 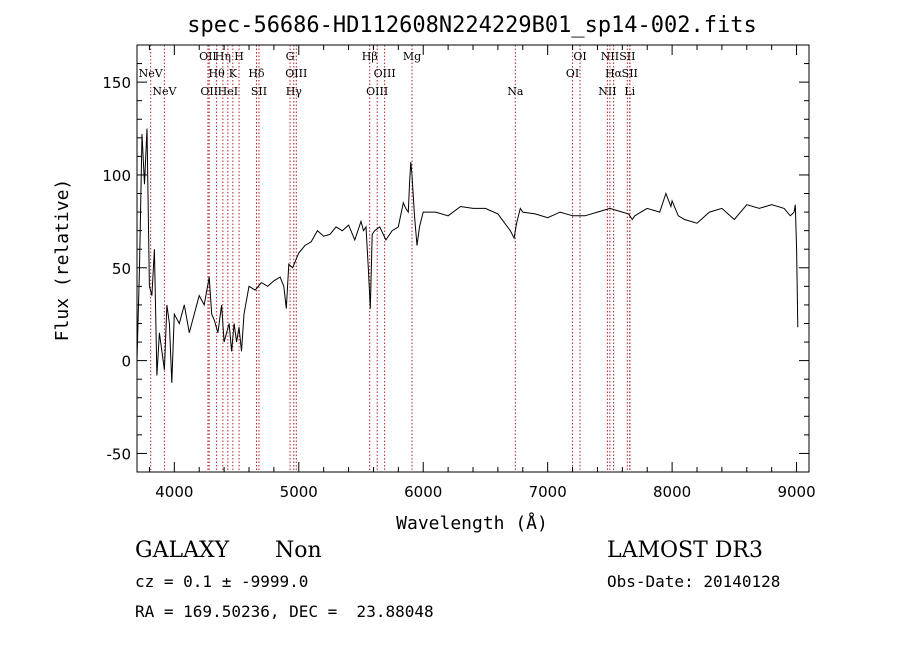 What do you see at coordinates (627, 56) in the screenshot?
I see `line-label-24: SII` at bounding box center [627, 56].